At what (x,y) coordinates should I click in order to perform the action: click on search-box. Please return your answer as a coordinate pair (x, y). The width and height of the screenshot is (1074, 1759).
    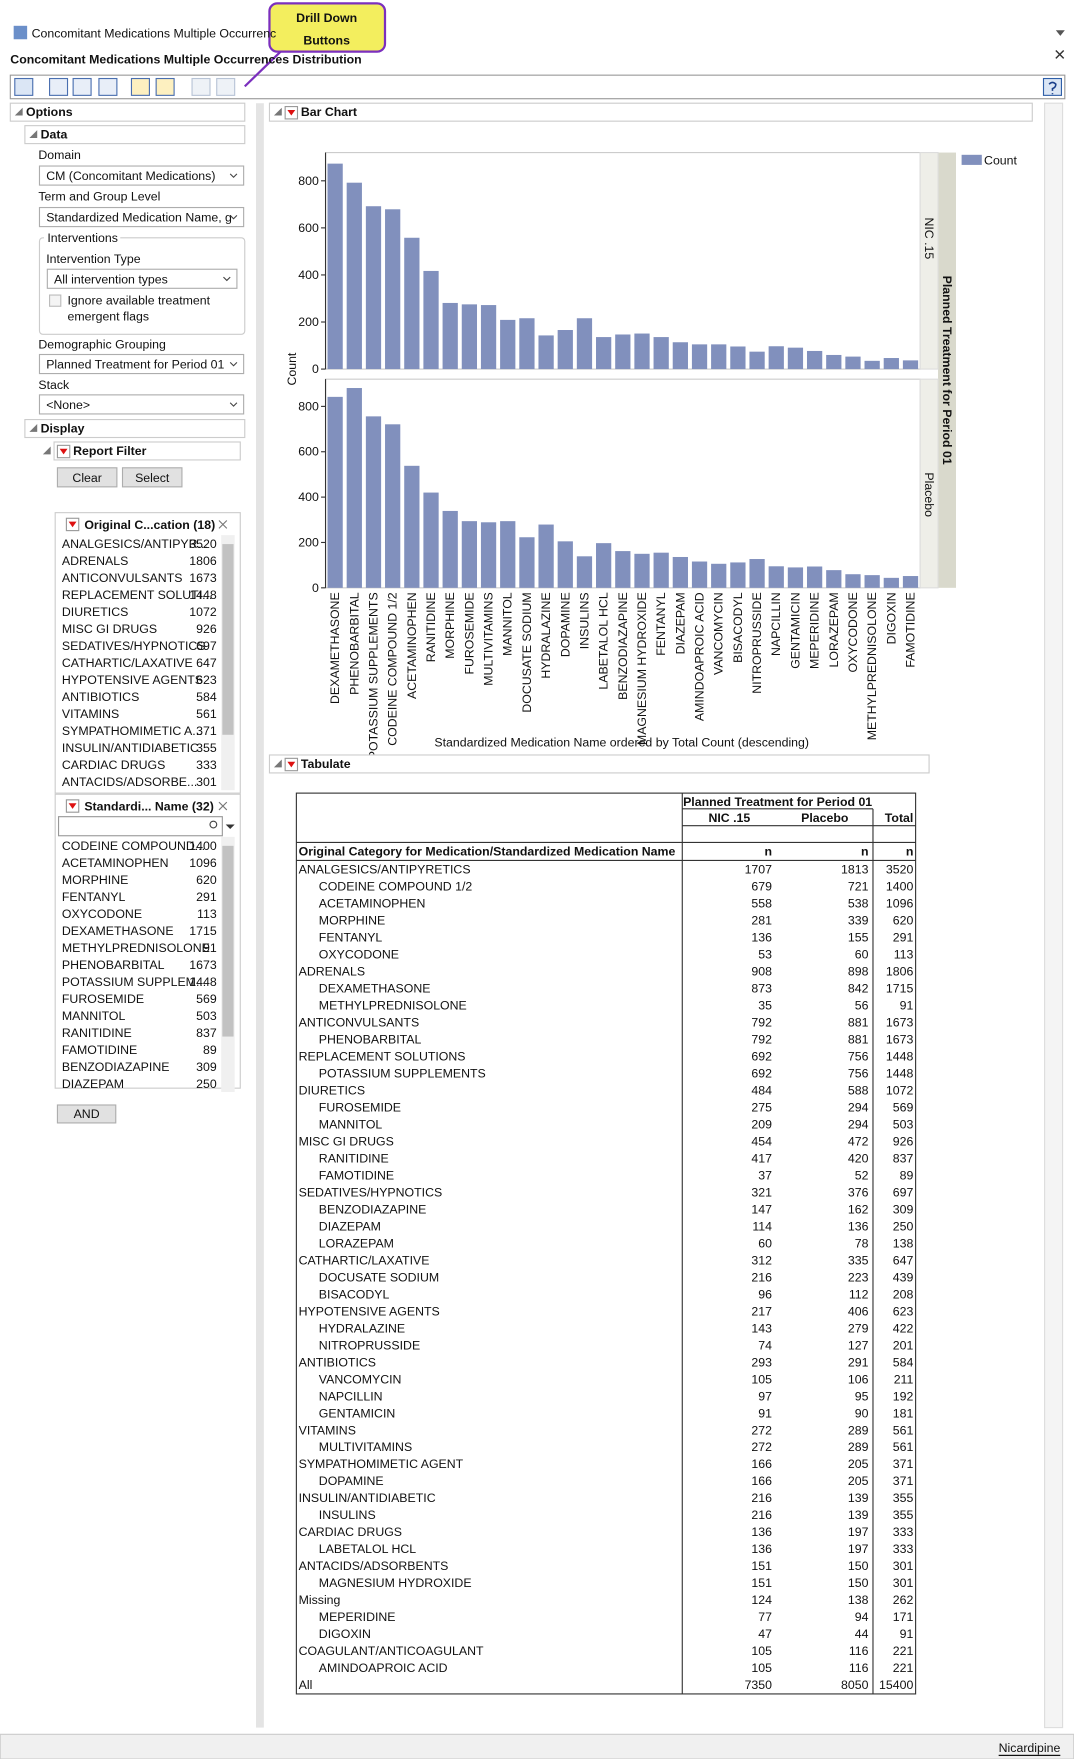
    Looking at the image, I should click on (140, 826).